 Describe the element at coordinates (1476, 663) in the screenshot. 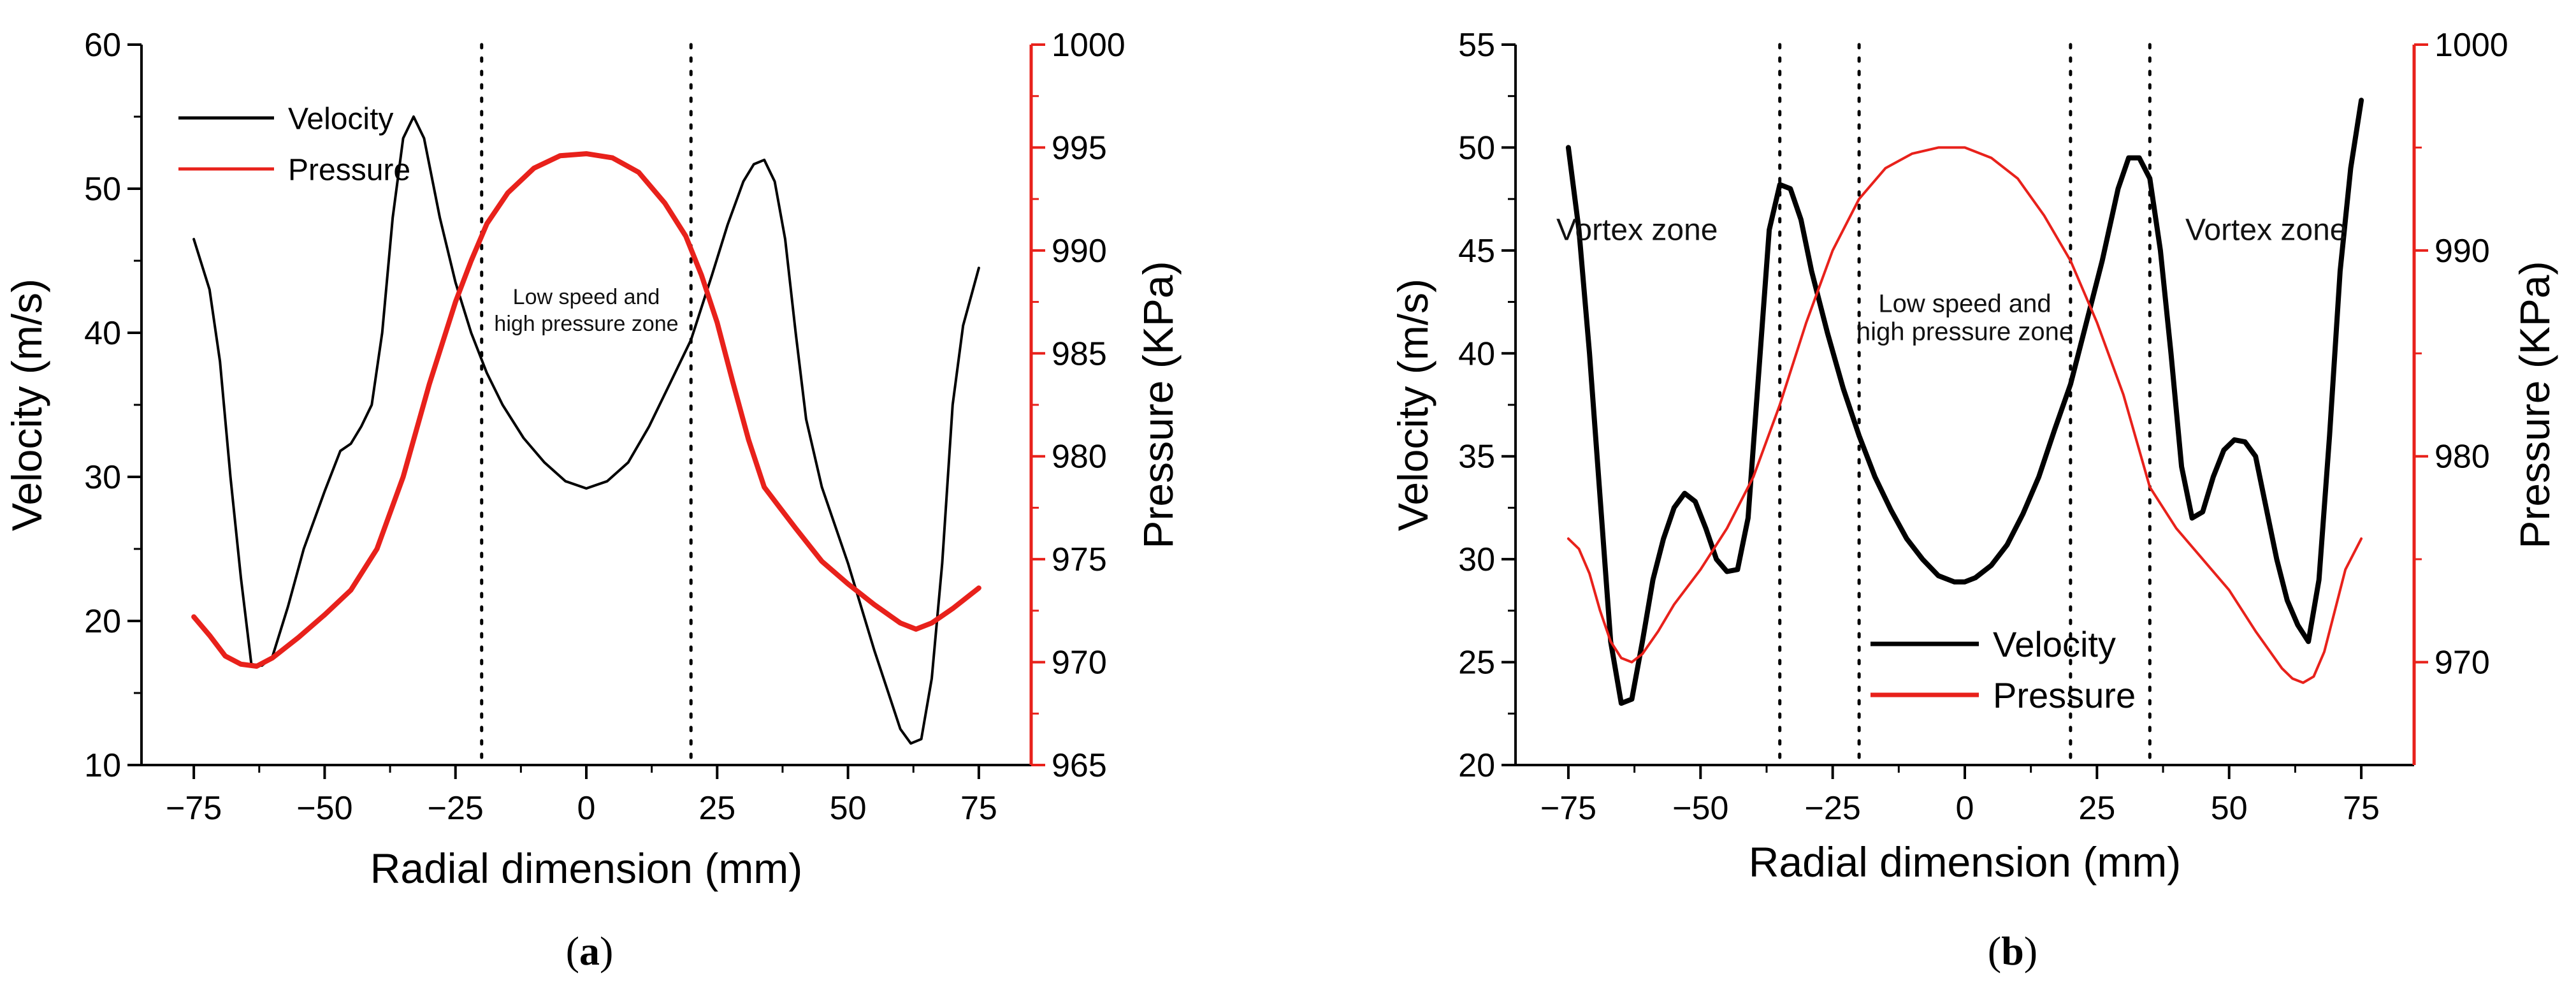

I see `y-tick-label: 25` at that location.